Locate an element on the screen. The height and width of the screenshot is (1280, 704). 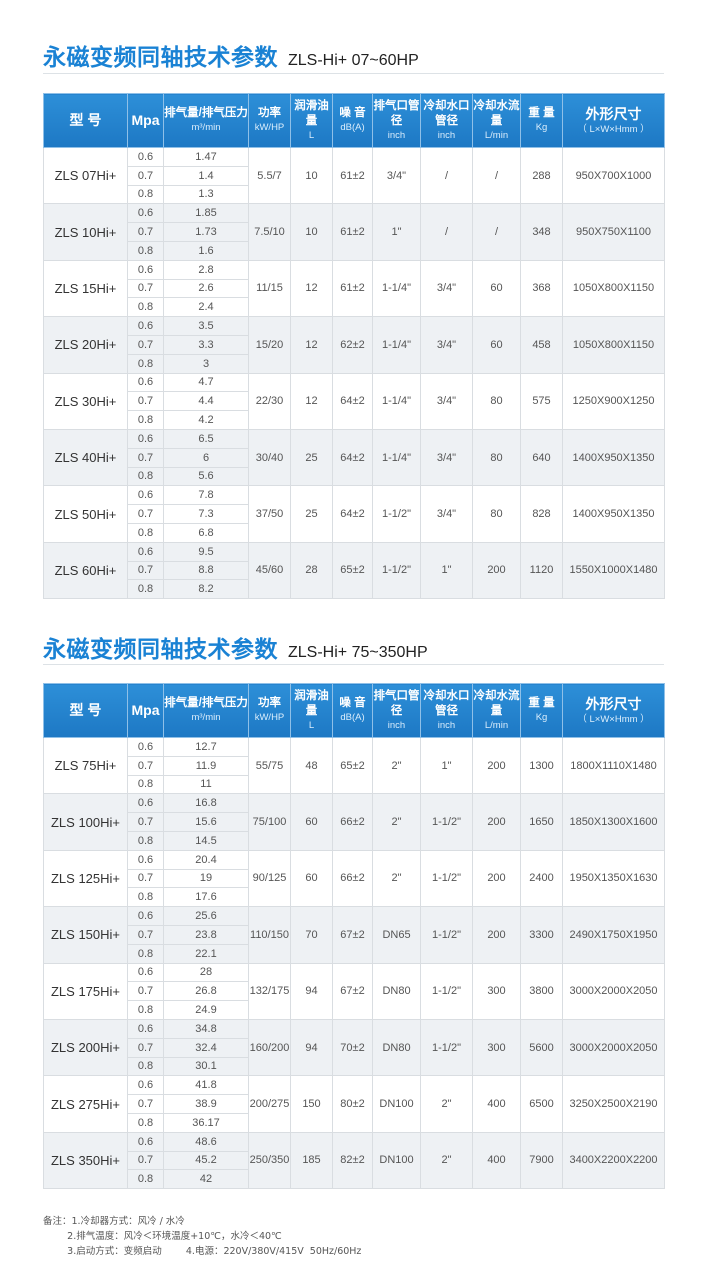
model-cell: ZLS 275Hi+ is located at coordinates (85, 1104).